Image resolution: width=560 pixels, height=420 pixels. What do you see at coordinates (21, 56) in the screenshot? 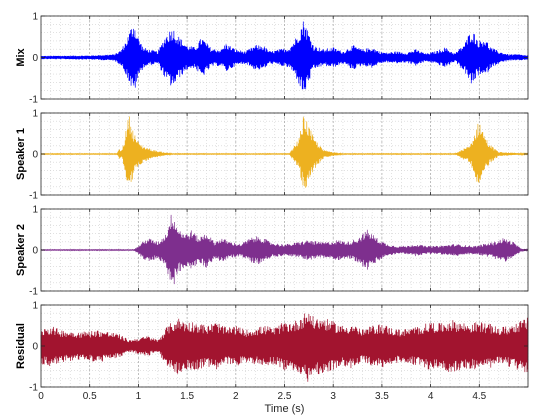
I see `y-axis-label: Mix` at bounding box center [21, 56].